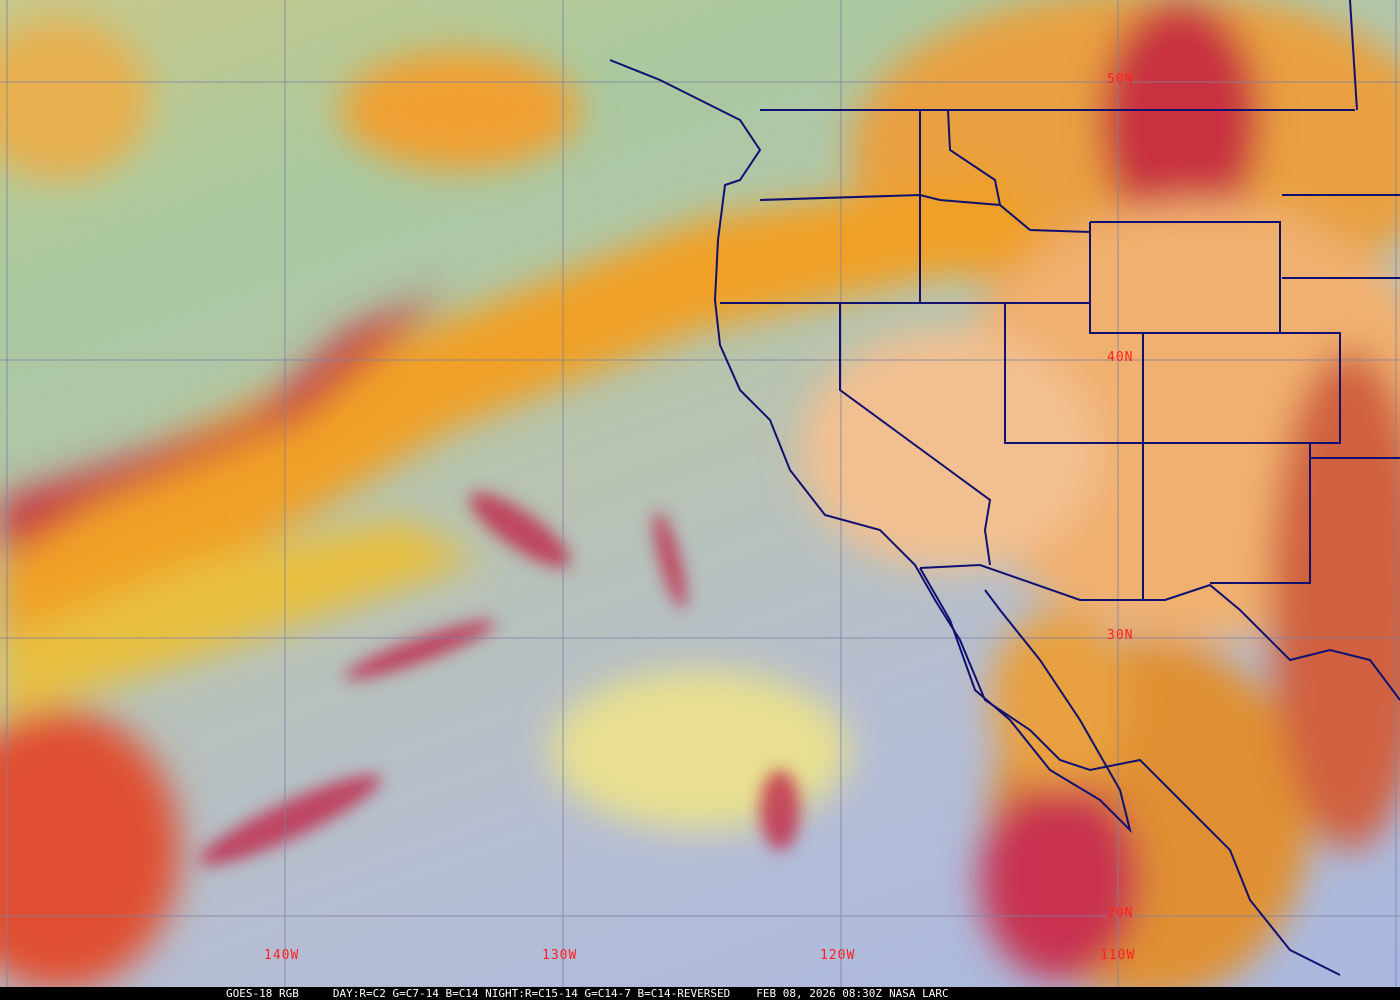 The image size is (1400, 1000). Describe the element at coordinates (1120, 635) in the screenshot. I see `latitude-label: 30N` at that location.